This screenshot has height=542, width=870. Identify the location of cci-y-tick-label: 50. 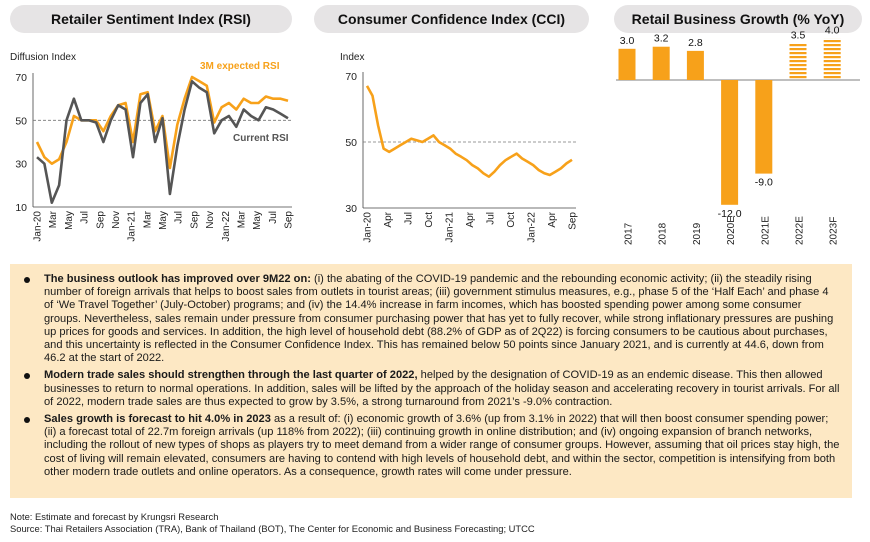
(351, 143).